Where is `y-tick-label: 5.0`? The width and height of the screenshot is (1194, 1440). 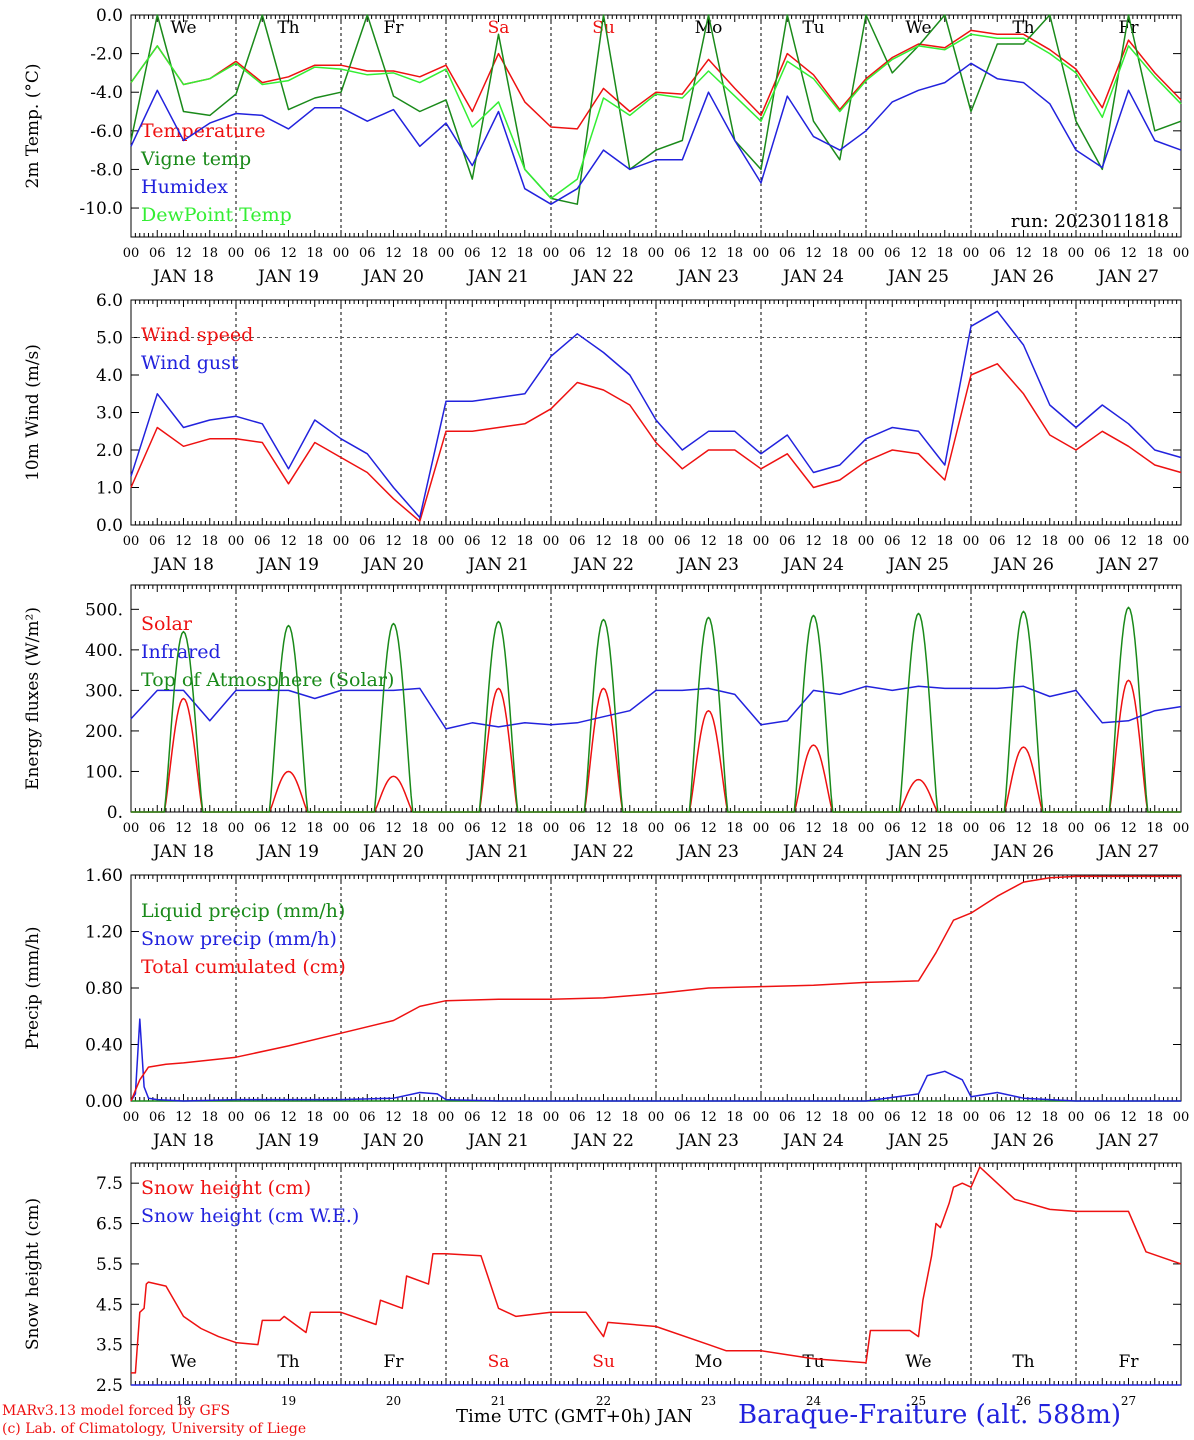 y-tick-label: 5.0 is located at coordinates (109, 339).